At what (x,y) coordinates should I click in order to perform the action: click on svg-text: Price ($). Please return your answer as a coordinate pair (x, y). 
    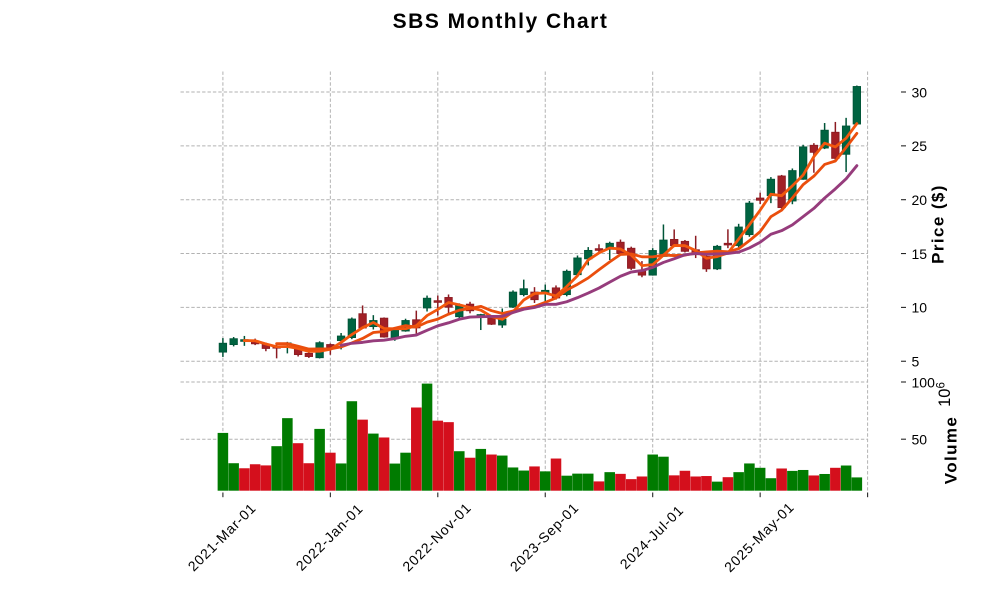
    Looking at the image, I should click on (938, 224).